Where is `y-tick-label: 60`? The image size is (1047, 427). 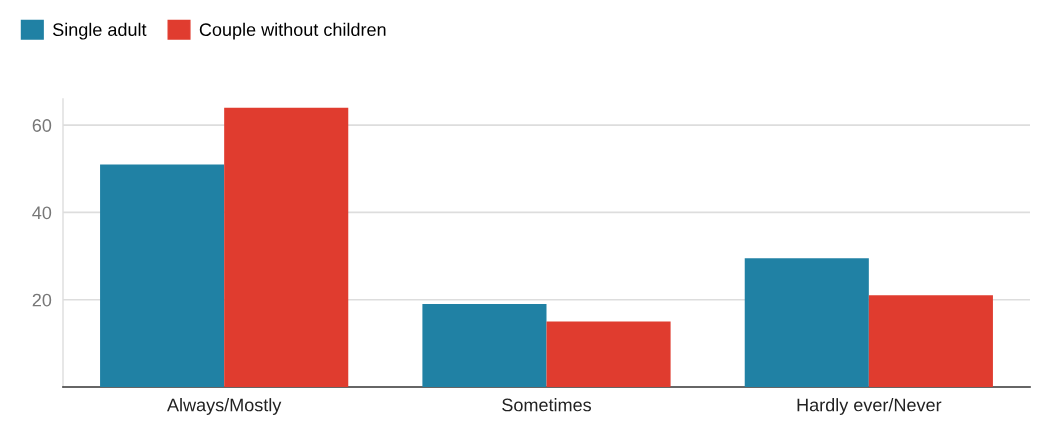
y-tick-label: 60 is located at coordinates (42, 125).